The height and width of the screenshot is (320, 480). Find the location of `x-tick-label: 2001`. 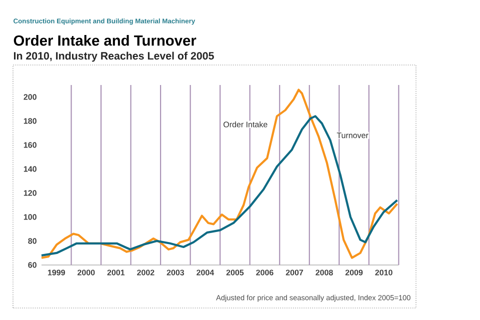

x-tick-label: 2001 is located at coordinates (116, 273).